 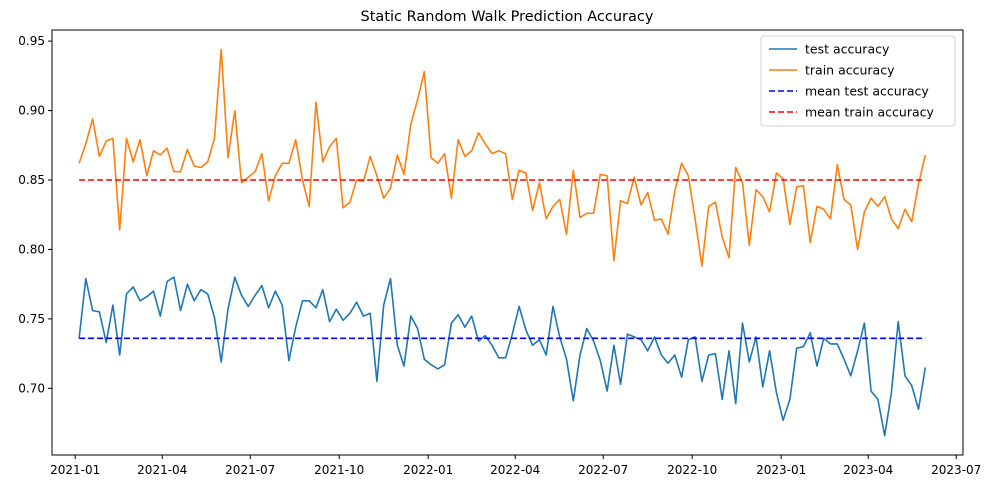 I want to click on x-tick-label: 2022-01, so click(x=428, y=470).